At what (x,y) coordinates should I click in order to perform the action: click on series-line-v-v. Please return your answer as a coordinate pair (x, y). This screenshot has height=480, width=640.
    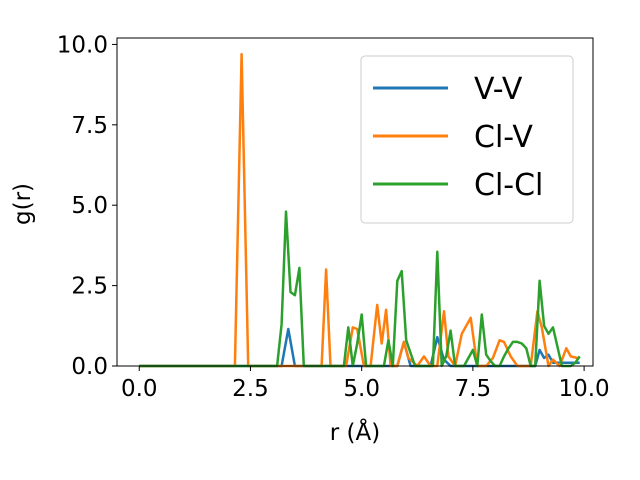
    Looking at the image, I should click on (359, 347).